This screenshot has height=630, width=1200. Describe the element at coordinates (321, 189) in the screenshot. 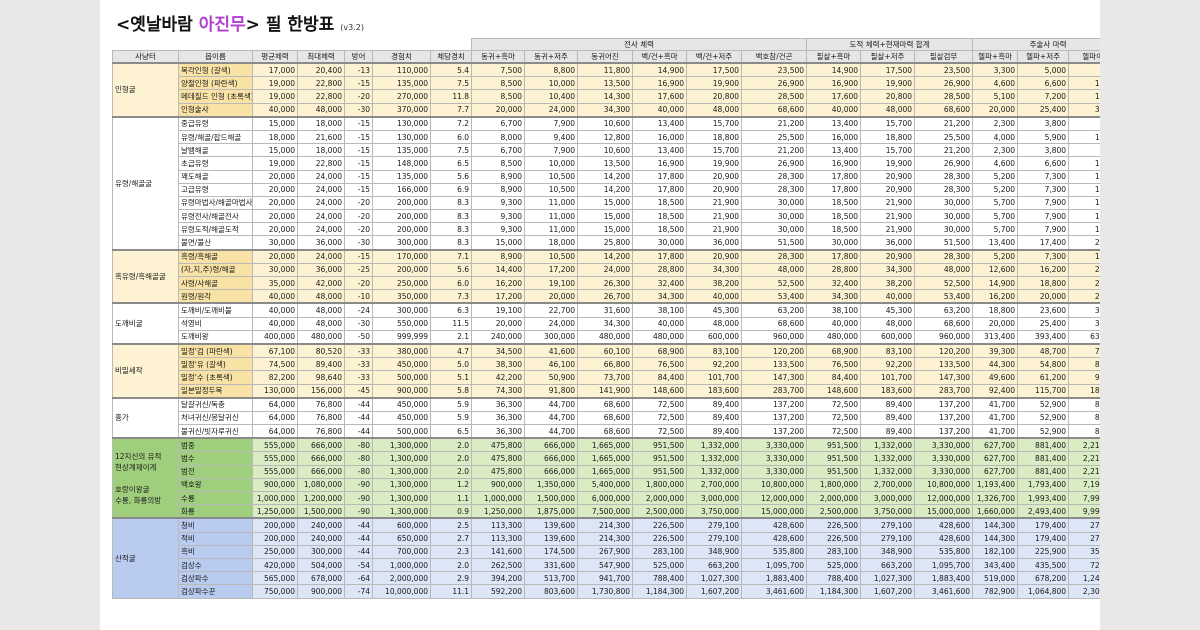

I see `value-cell: 24,000` at that location.